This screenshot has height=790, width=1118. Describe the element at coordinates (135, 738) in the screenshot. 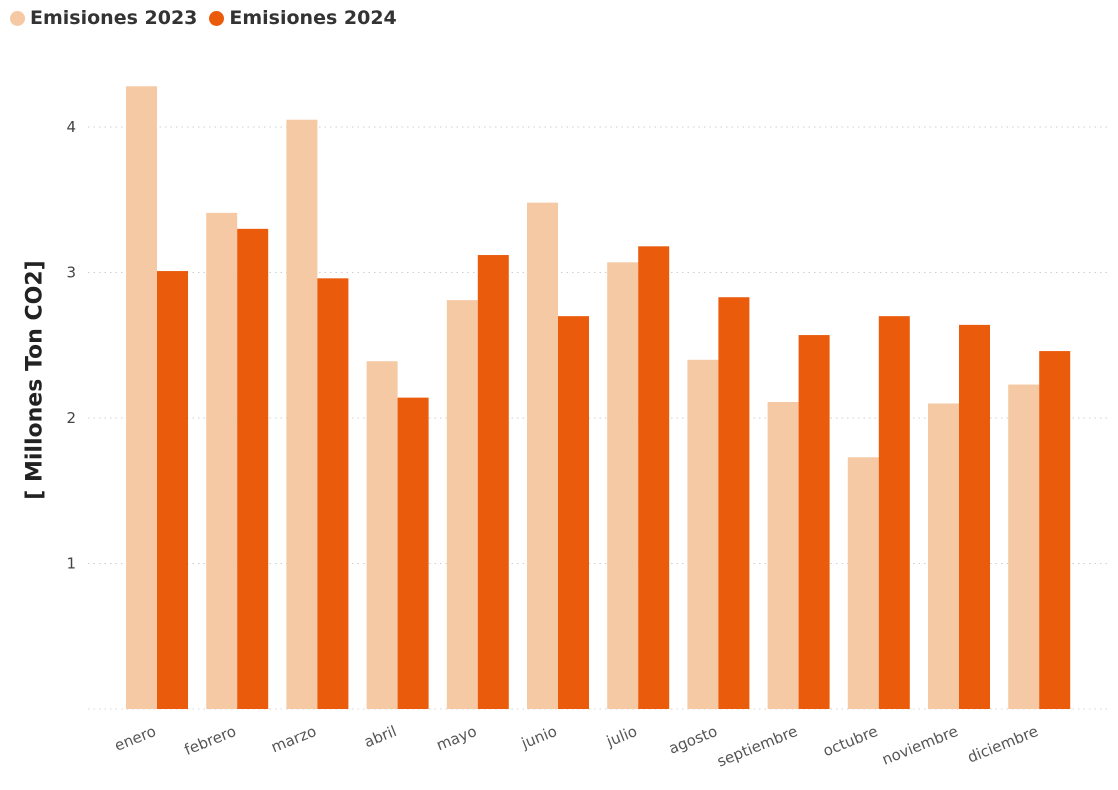

I see `x-tick-label: enero` at that location.